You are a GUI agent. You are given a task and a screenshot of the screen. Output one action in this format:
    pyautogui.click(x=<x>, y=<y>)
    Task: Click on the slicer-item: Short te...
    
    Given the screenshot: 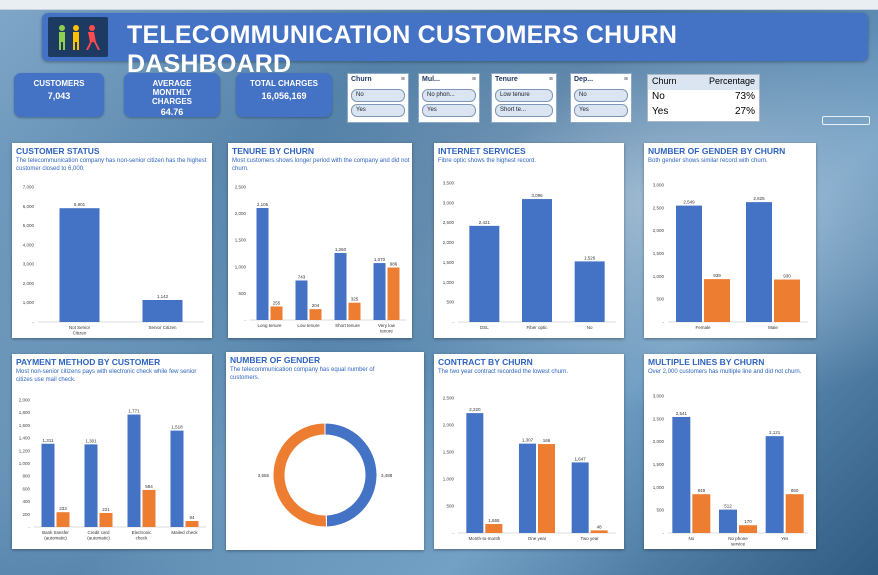 What is the action you would take?
    pyautogui.click(x=524, y=110)
    